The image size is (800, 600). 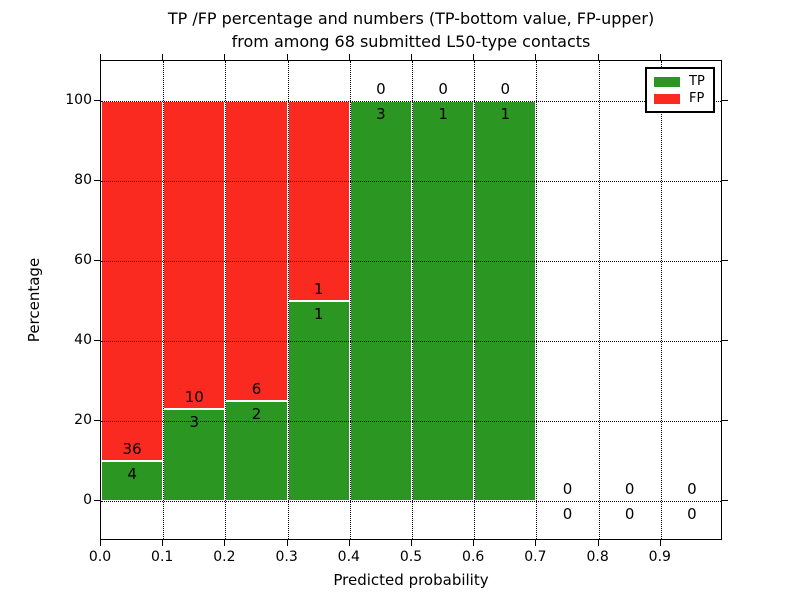 What do you see at coordinates (83, 420) in the screenshot?
I see `y-tick-label: 20` at bounding box center [83, 420].